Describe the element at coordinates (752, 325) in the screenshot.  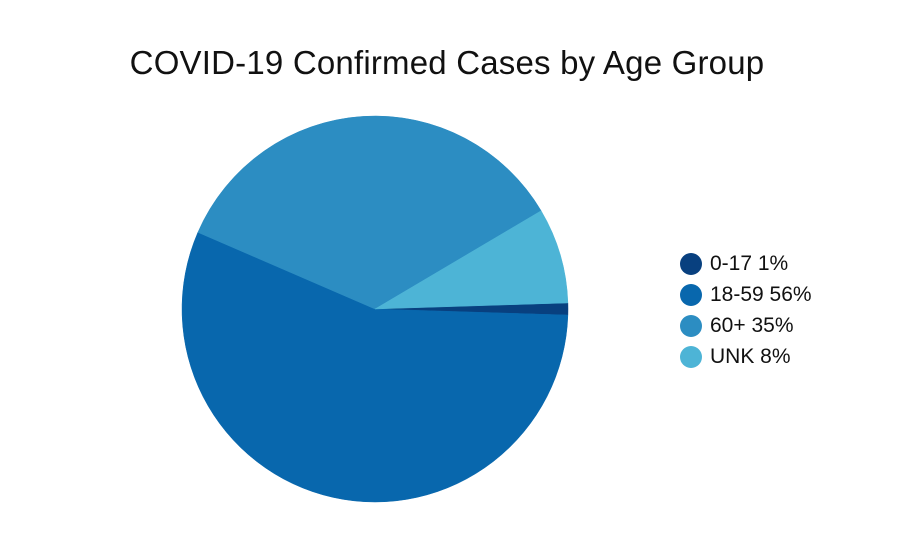
I see `legend-label-60-plus: 60+ 35%` at that location.